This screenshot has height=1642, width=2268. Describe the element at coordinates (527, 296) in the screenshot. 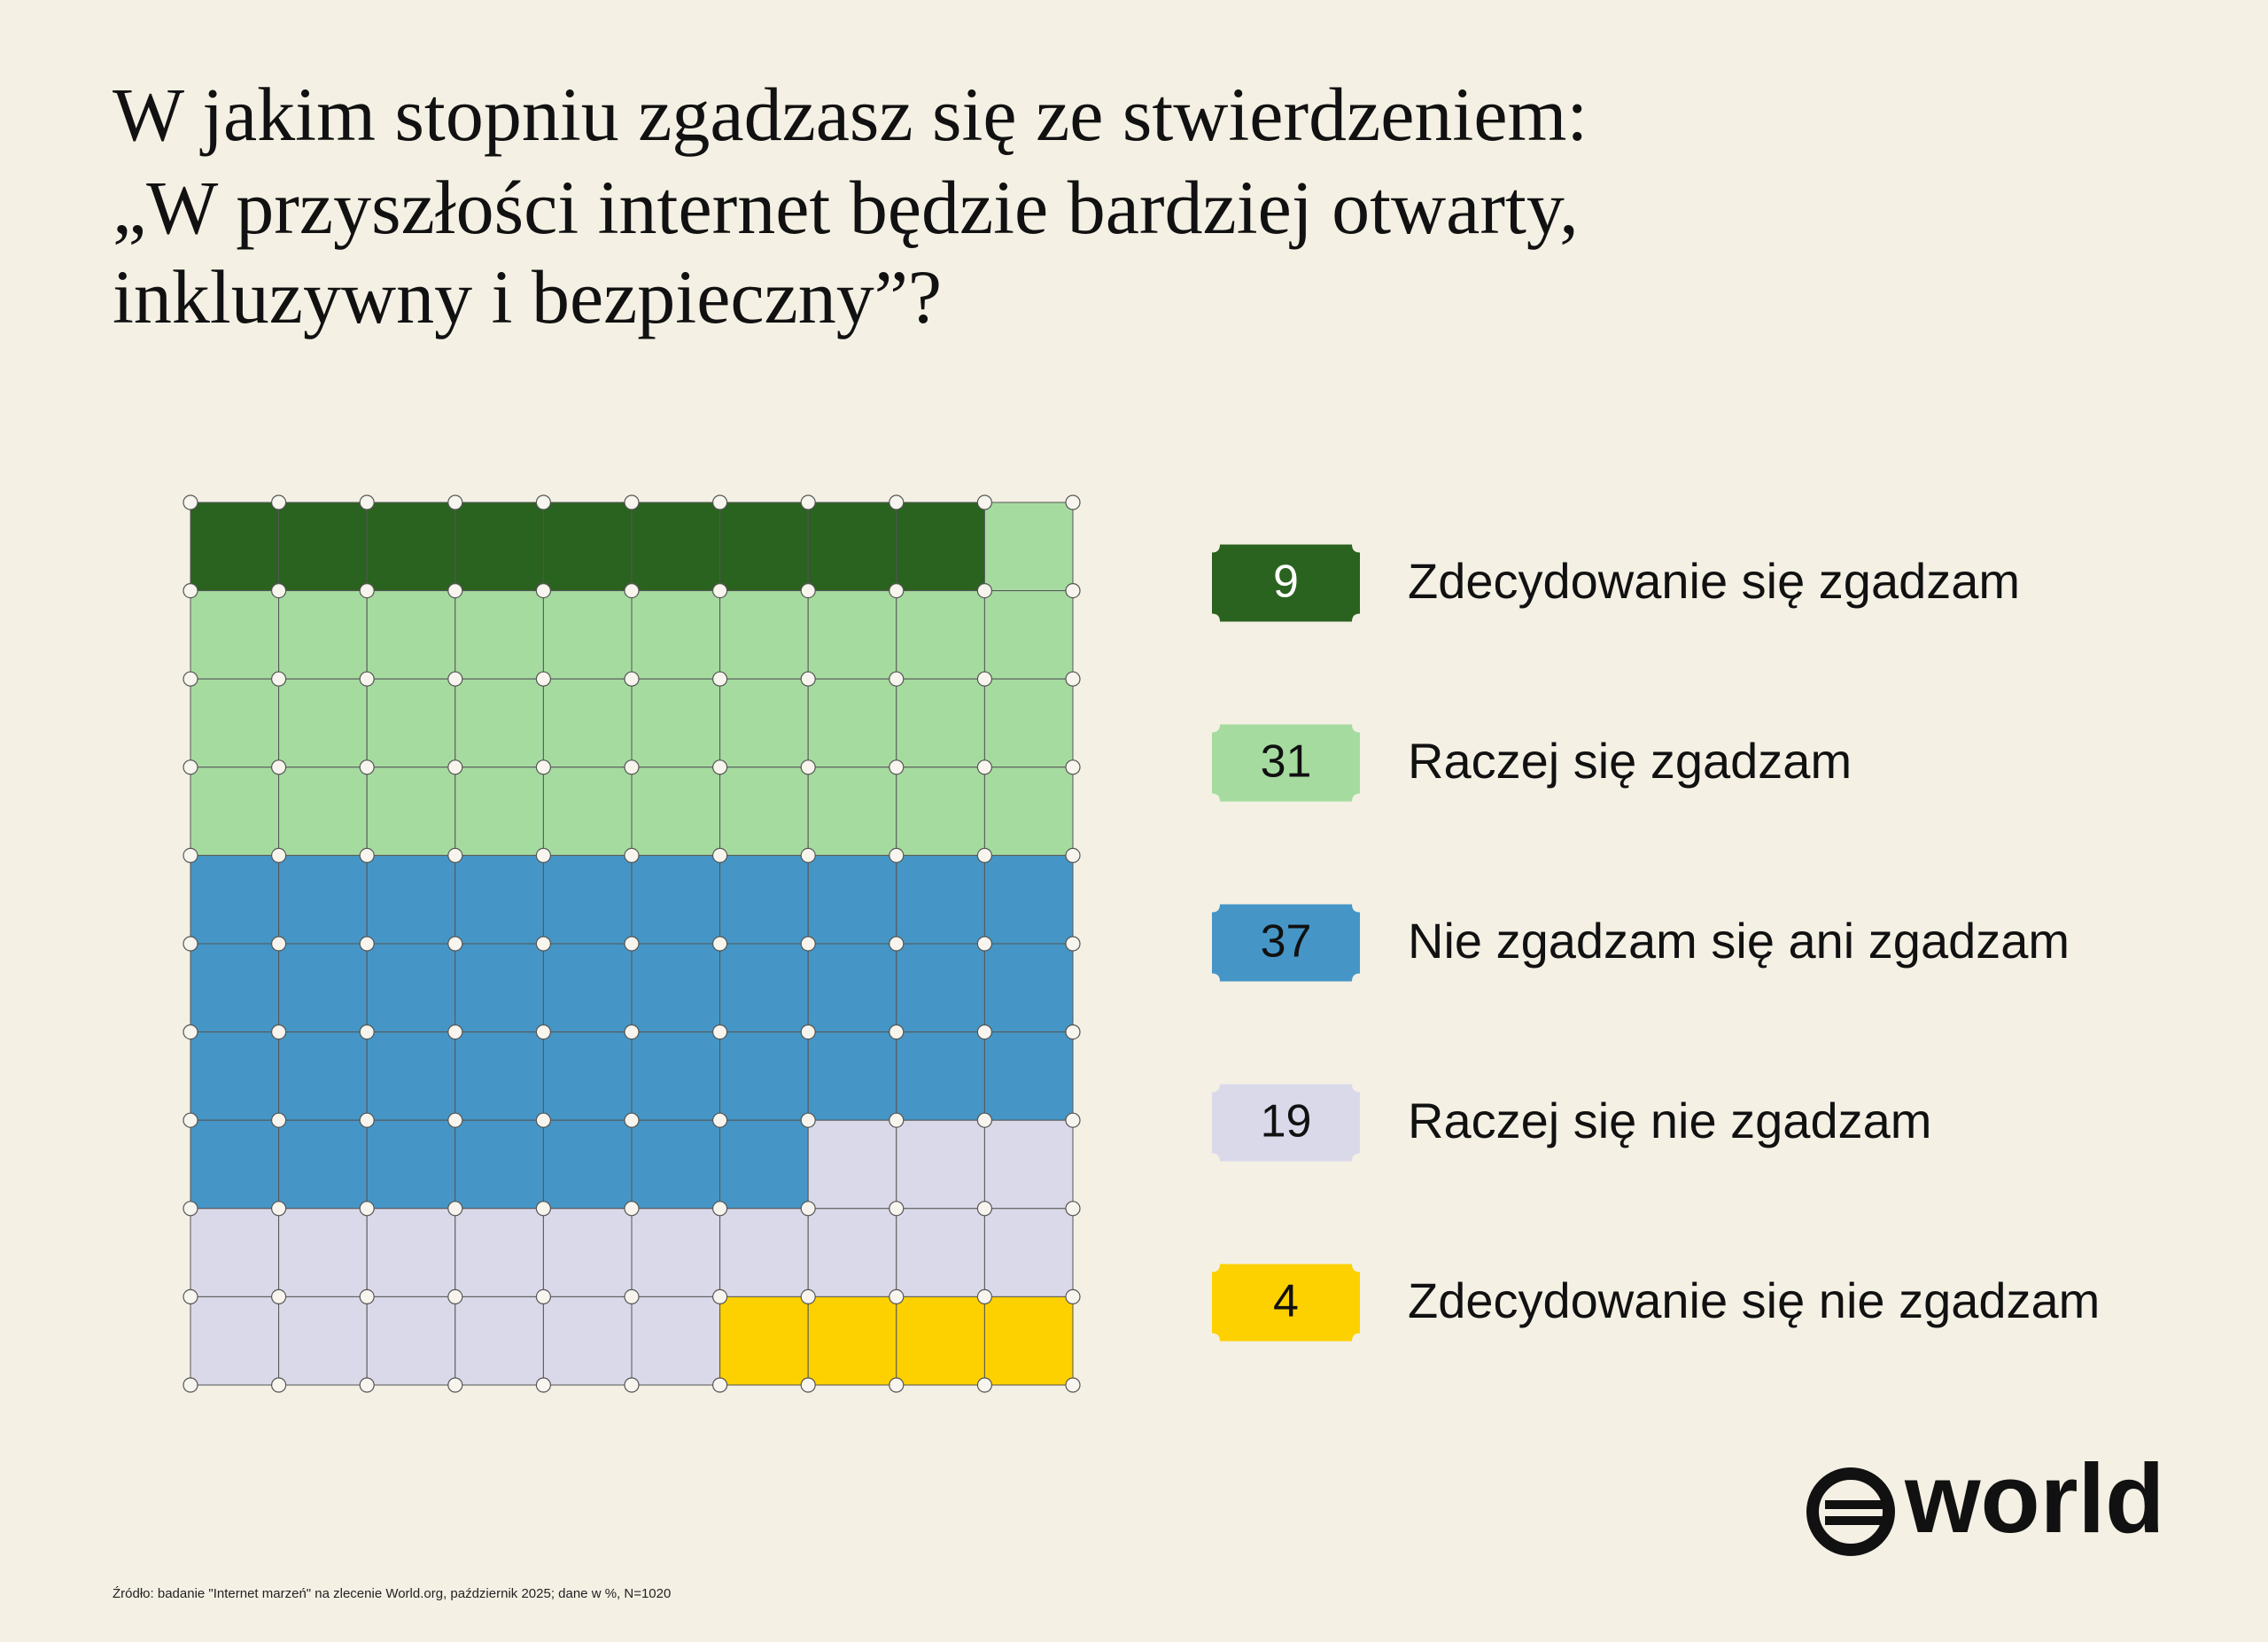

I see `chart-title: inkluzywny i bezpieczny”?` at that location.